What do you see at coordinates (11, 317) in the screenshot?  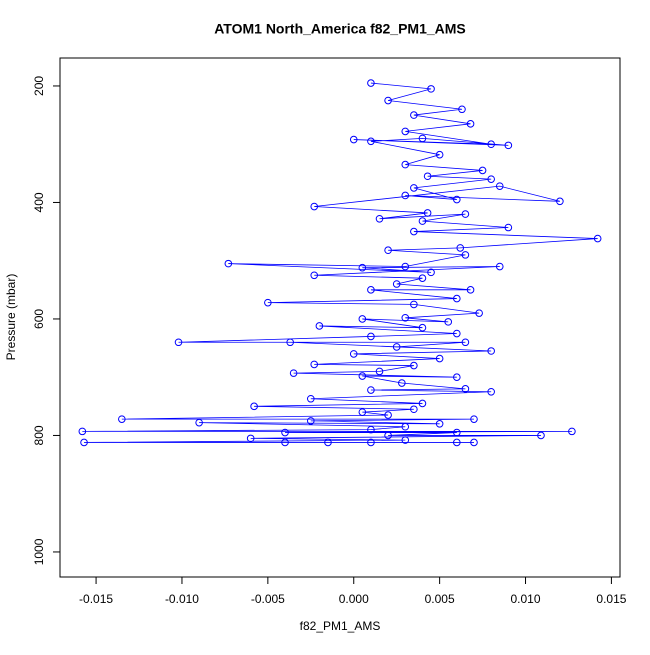 I see `y-axis-label: Pressure (mbar)` at bounding box center [11, 317].